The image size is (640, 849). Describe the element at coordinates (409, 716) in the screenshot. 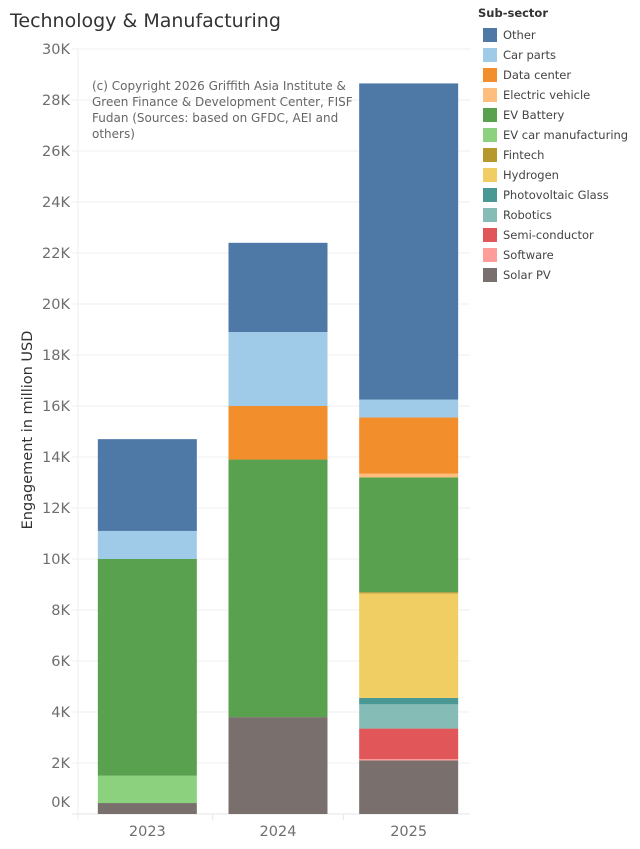

I see `bar-segment-robotics` at that location.